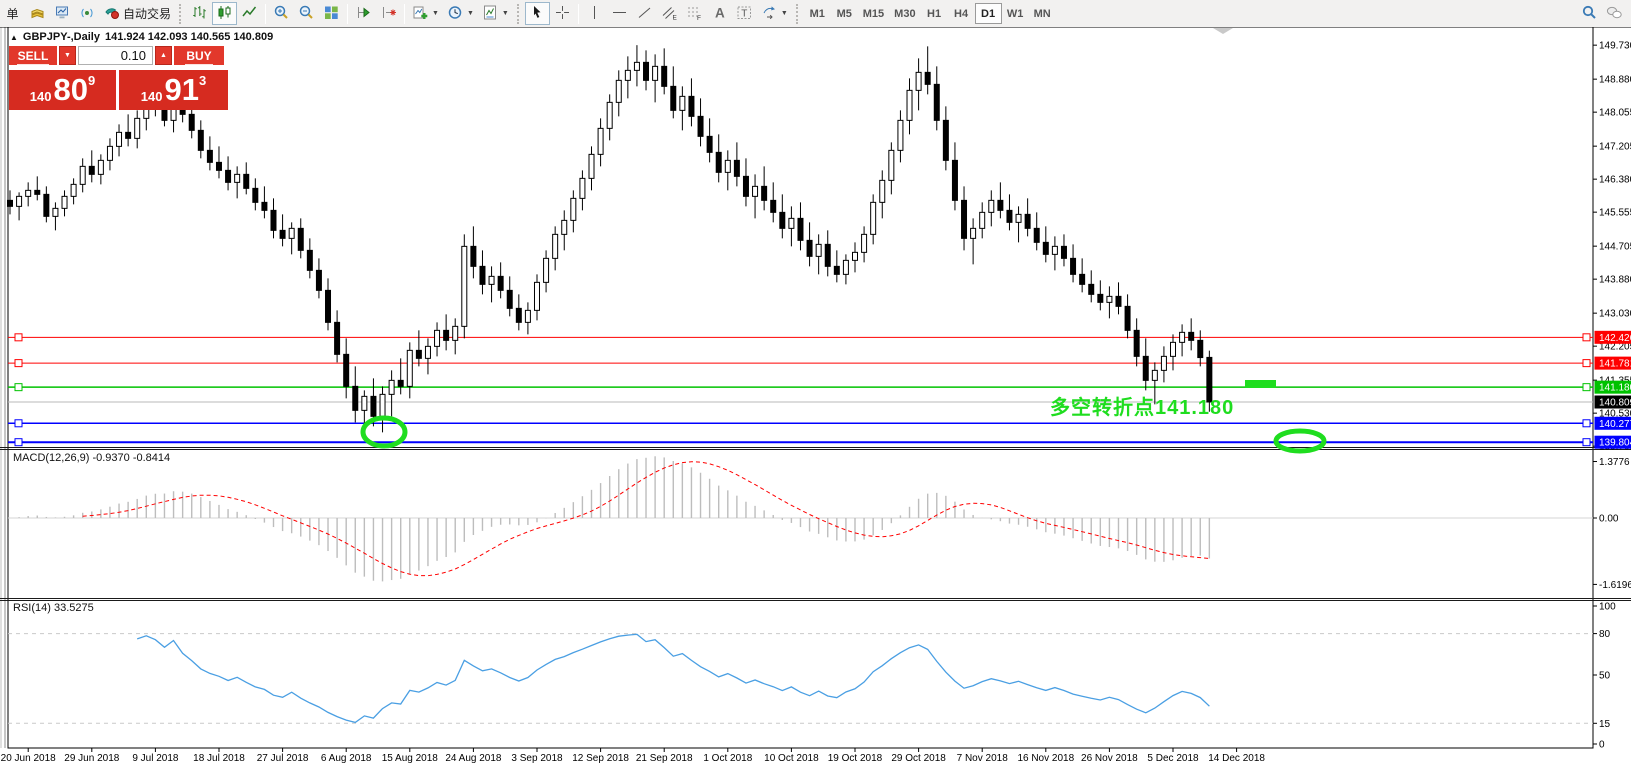  What do you see at coordinates (87, 13) in the screenshot?
I see `signals-button` at bounding box center [87, 13].